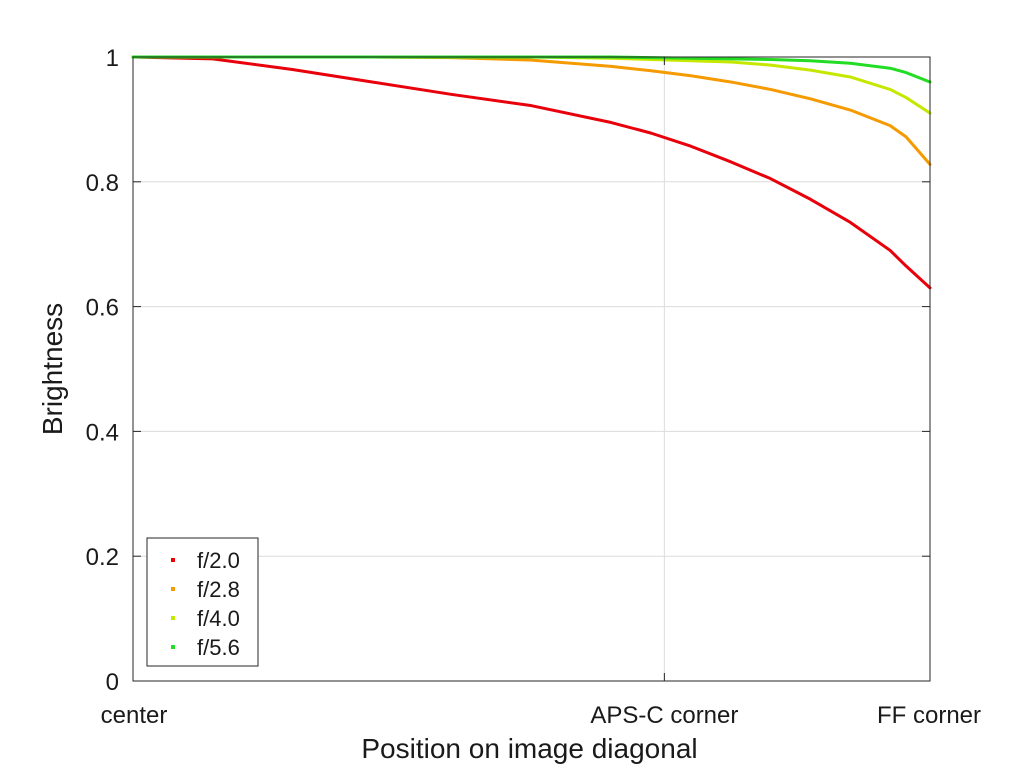 The height and width of the screenshot is (766, 1026). Describe the element at coordinates (102, 183) in the screenshot. I see `y-tick-label: 0.8` at that location.